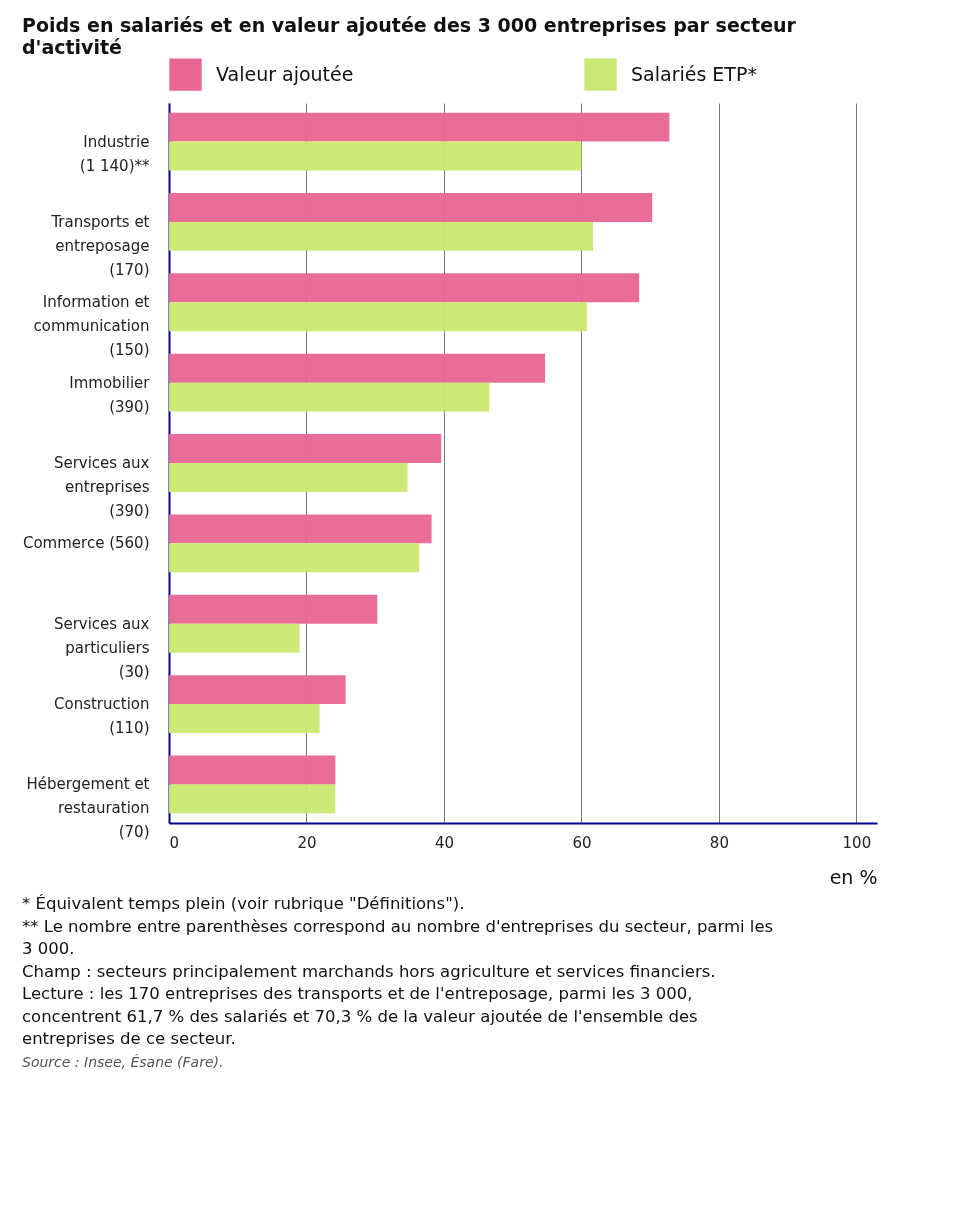 This screenshot has width=961, height=1209. I want to click on y-tick-label: Commerce (560), so click(86, 543).